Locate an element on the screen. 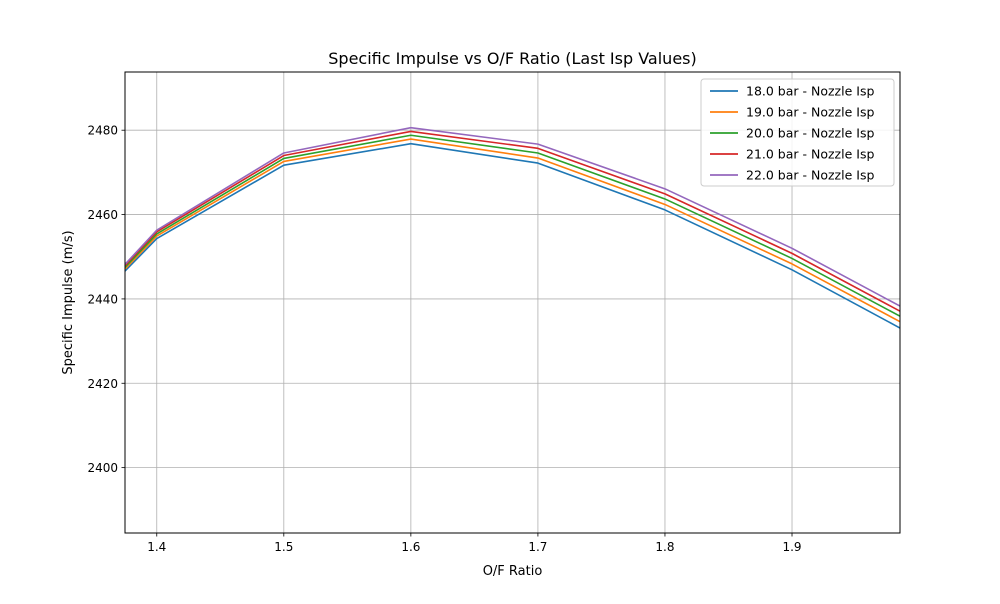  legend-label: 22.0 bar - Nozzle Isp is located at coordinates (810, 175).